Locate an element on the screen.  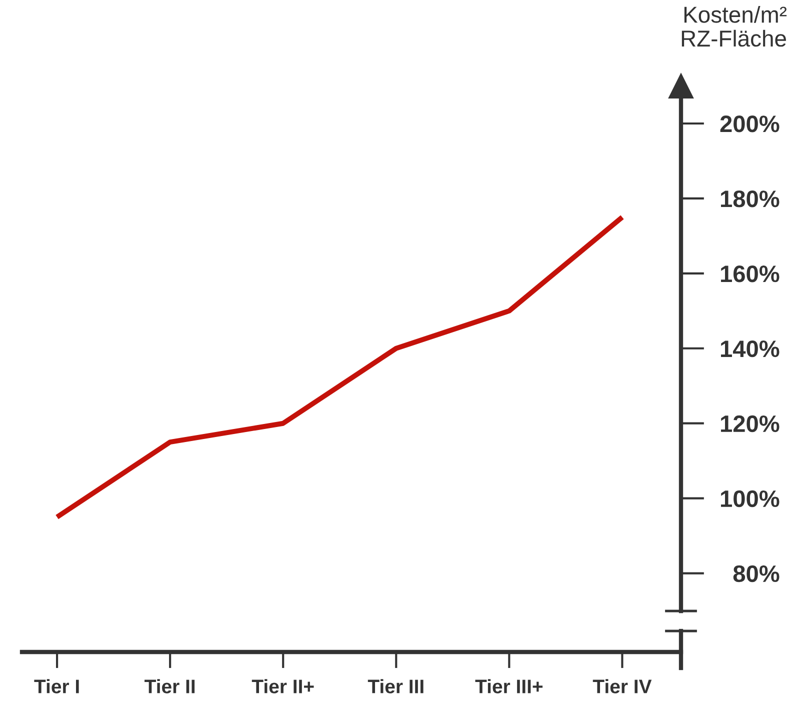
y-axis-title: Kosten/m² RZ-Fläche is located at coordinates (734, 26).